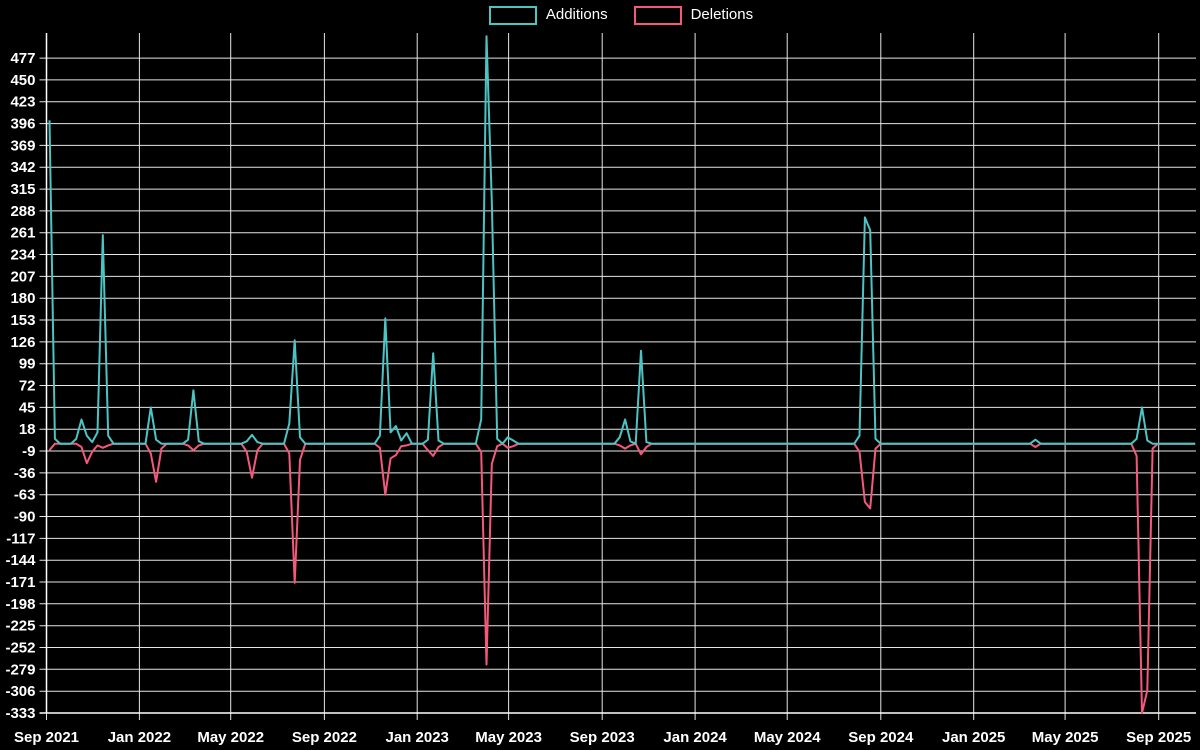 The height and width of the screenshot is (750, 1200). What do you see at coordinates (20, 713) in the screenshot?
I see `y-tick-label: -333` at bounding box center [20, 713].